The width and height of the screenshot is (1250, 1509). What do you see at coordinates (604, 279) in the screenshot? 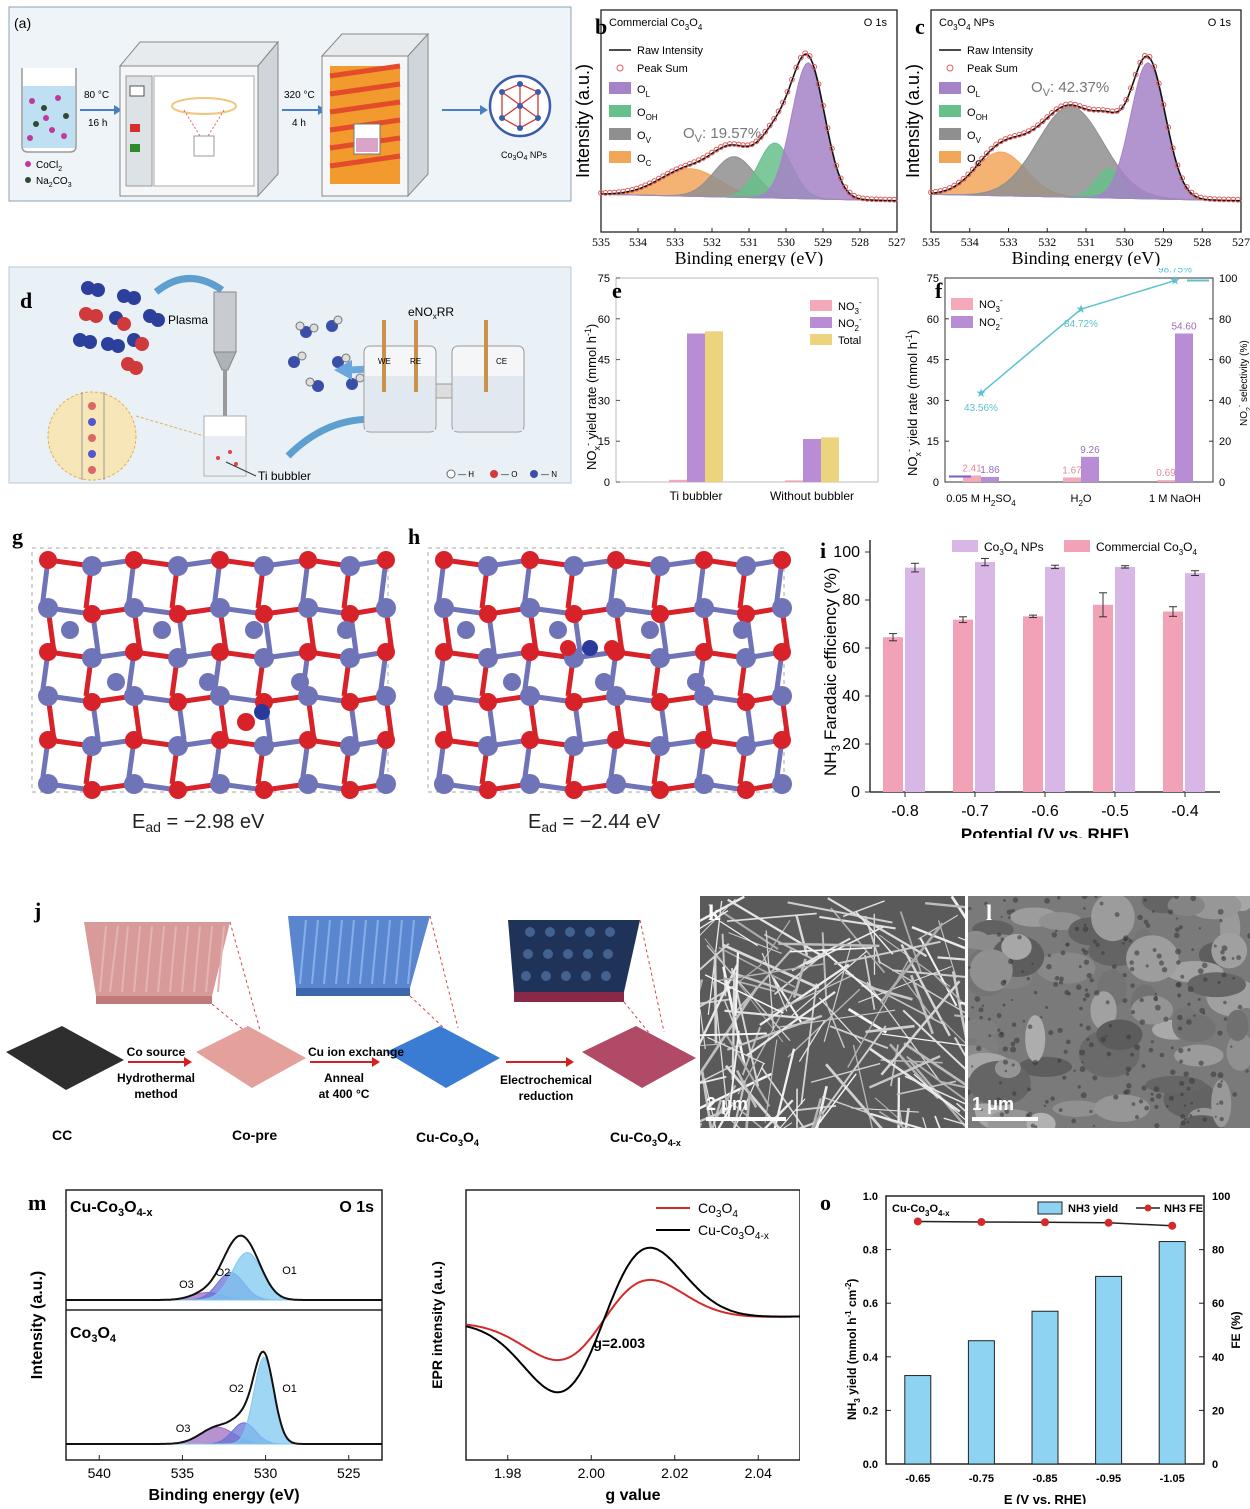
I see `y-tick-label: 75` at bounding box center [604, 279].